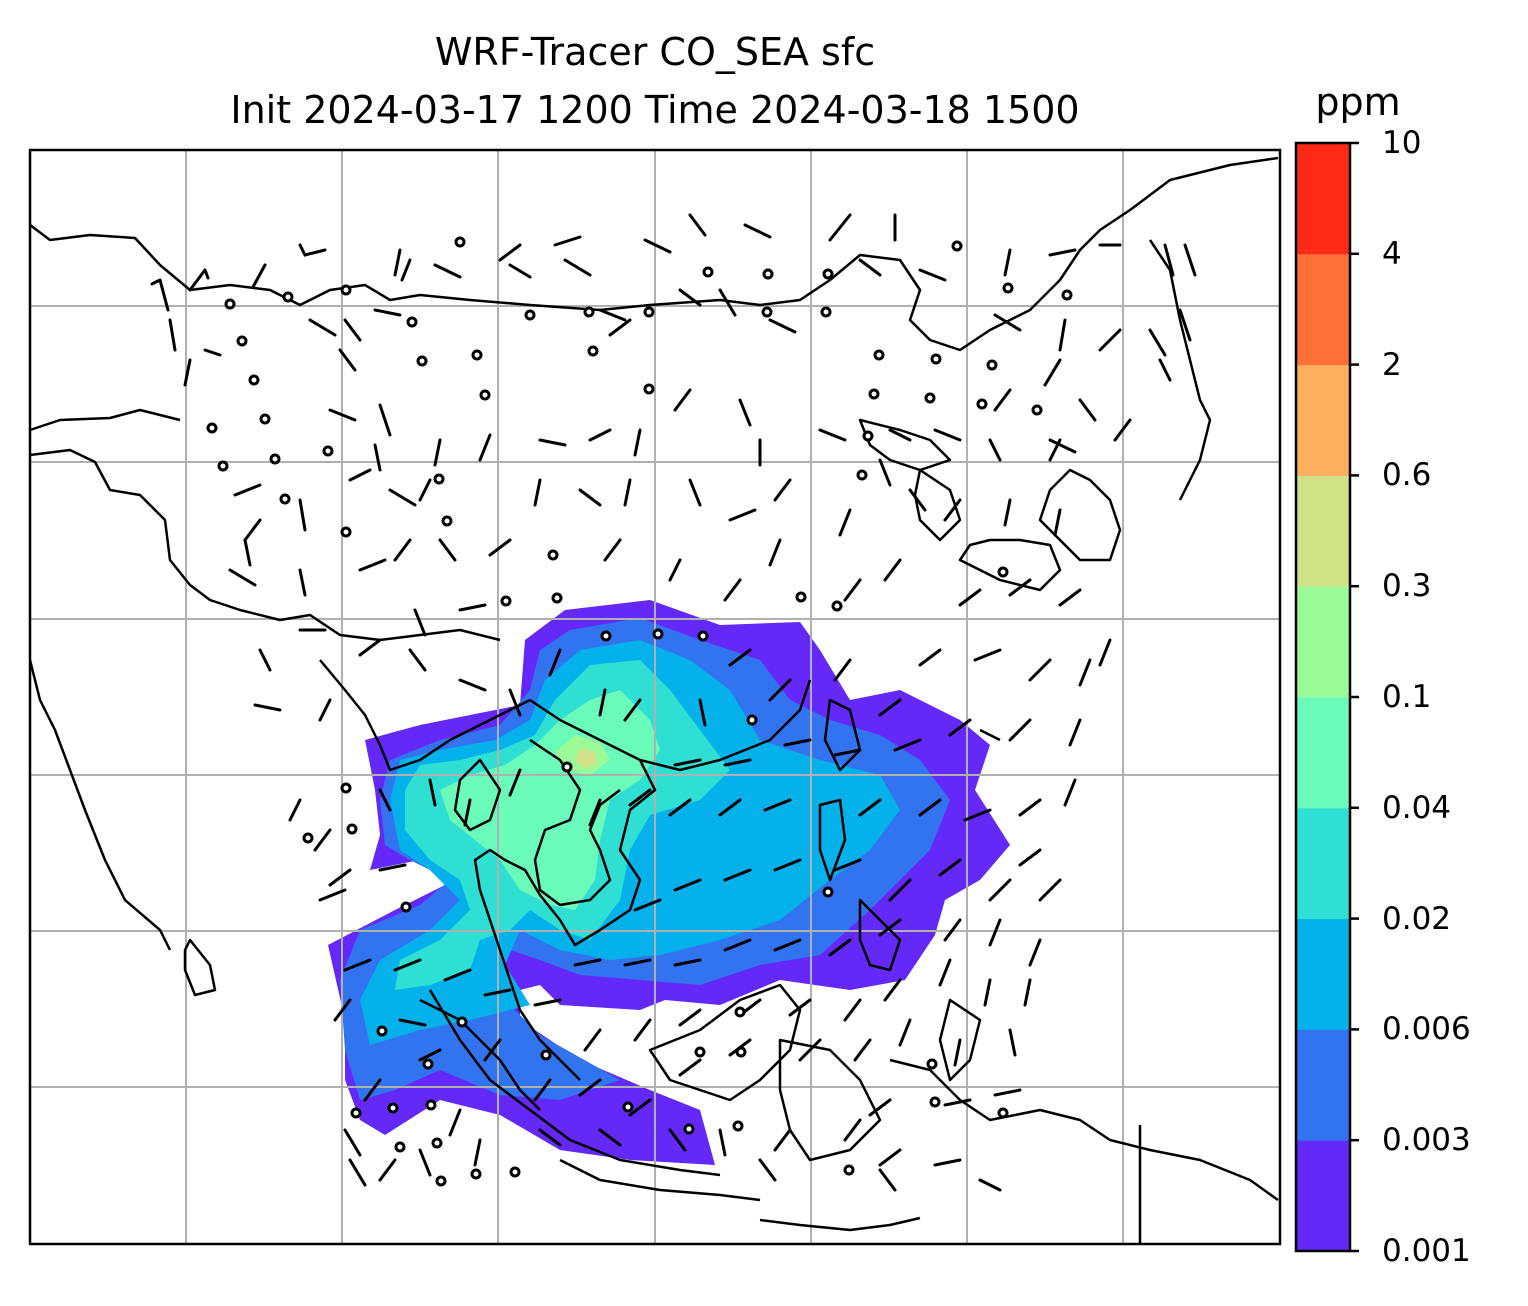 The image size is (1528, 1306). I want to click on colorbar-tick-label: 0.003, so click(1426, 1140).